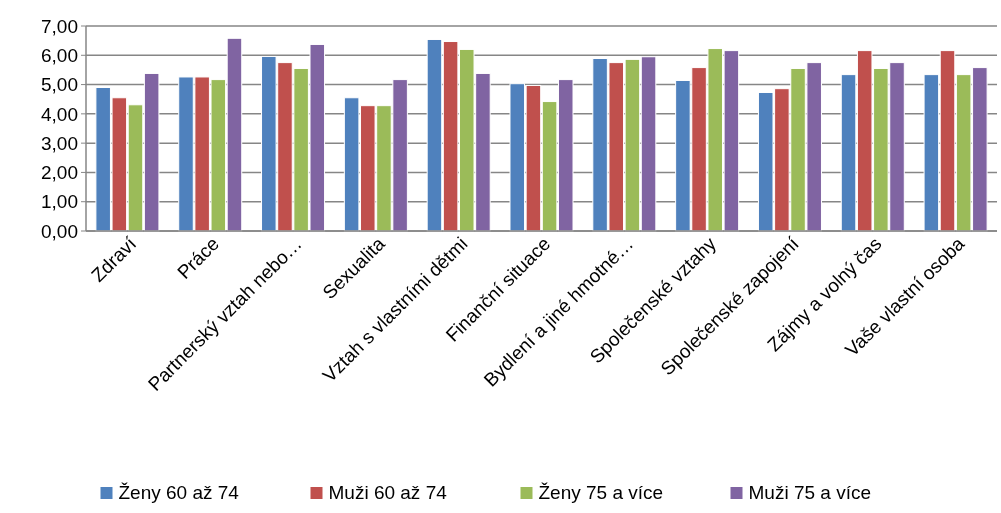 This screenshot has height=513, width=1001. Describe the element at coordinates (601, 492) in the screenshot. I see `legend-label: Ženy 75 a více` at that location.